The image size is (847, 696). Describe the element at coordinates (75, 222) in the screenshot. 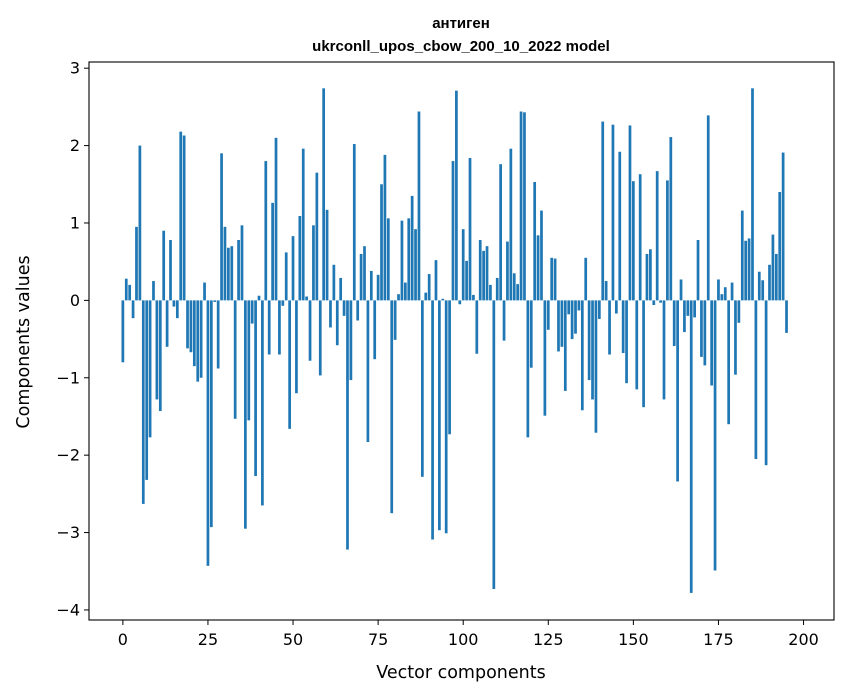

I see `y-tick-label: 1` at that location.